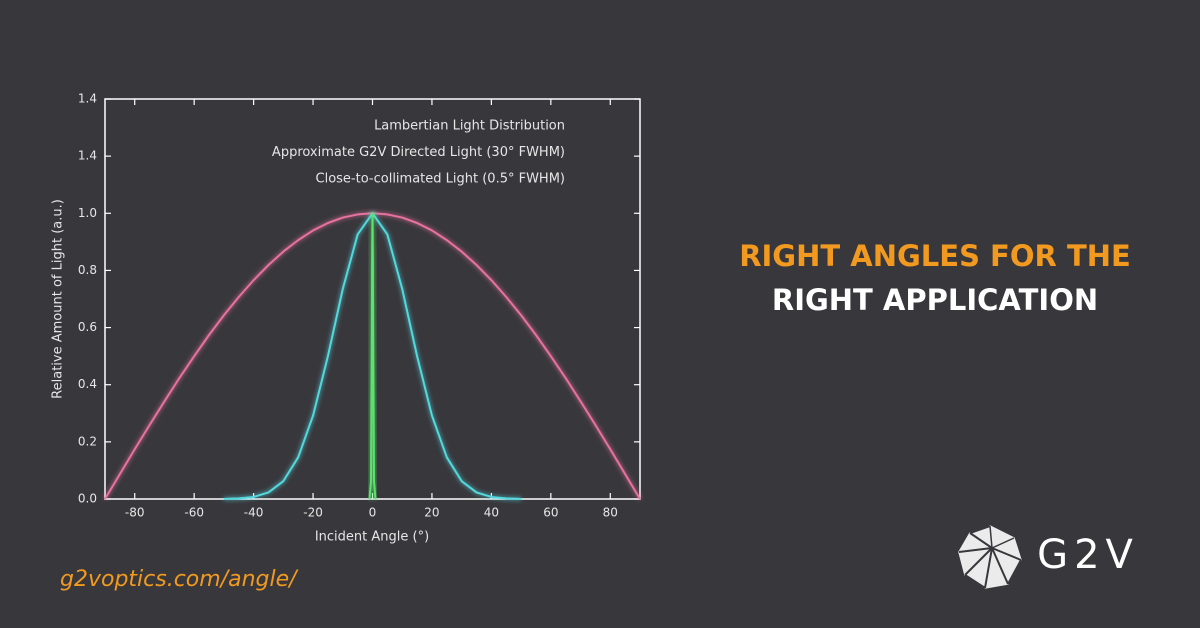 This screenshot has height=628, width=1200. What do you see at coordinates (313, 513) in the screenshot?
I see `x-tick-label: -20` at bounding box center [313, 513].